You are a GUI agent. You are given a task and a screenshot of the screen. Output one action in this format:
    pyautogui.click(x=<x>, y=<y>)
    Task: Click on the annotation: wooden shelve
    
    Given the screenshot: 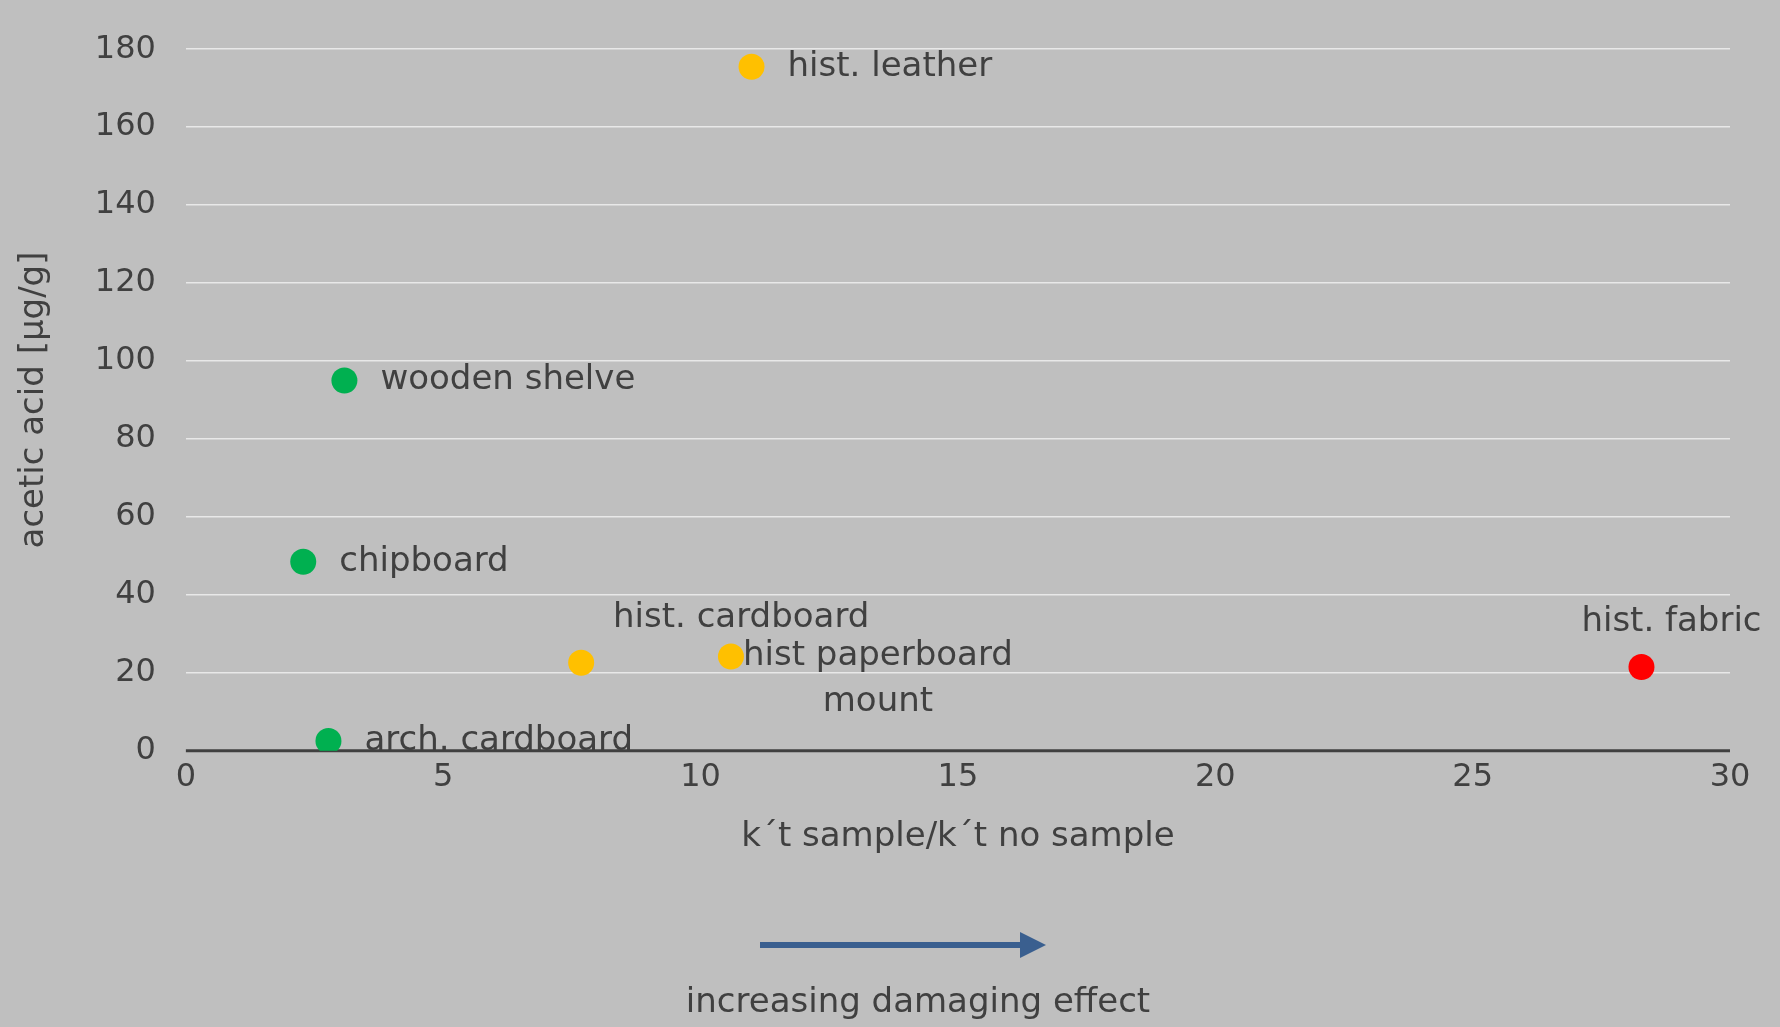 What is the action you would take?
    pyautogui.click(x=508, y=377)
    